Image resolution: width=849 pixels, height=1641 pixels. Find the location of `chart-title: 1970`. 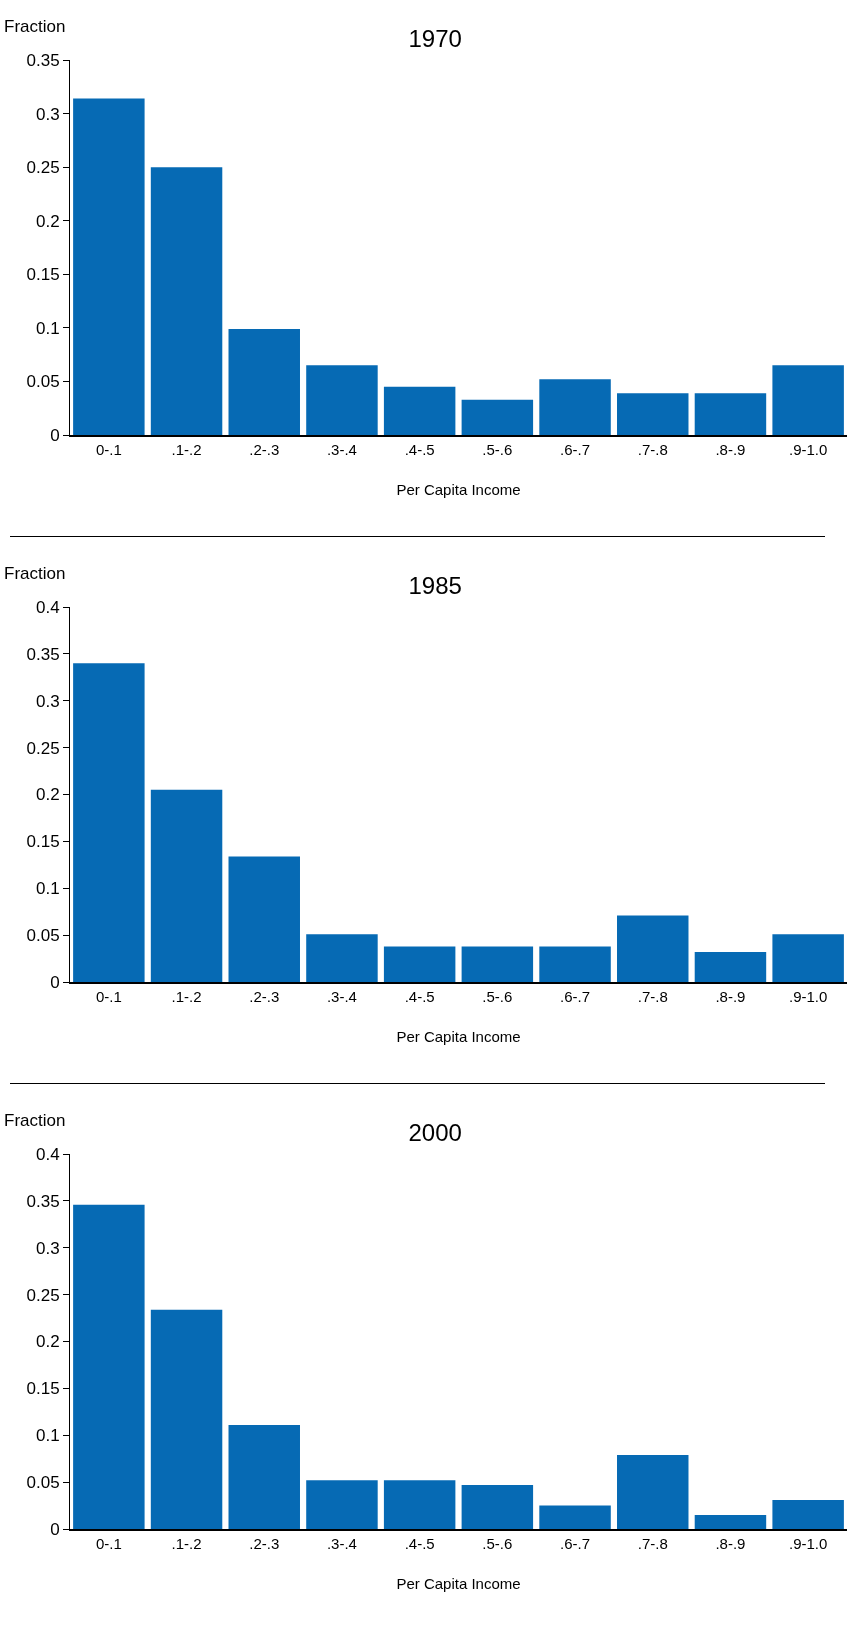

chart-title: 1970 is located at coordinates (435, 38).